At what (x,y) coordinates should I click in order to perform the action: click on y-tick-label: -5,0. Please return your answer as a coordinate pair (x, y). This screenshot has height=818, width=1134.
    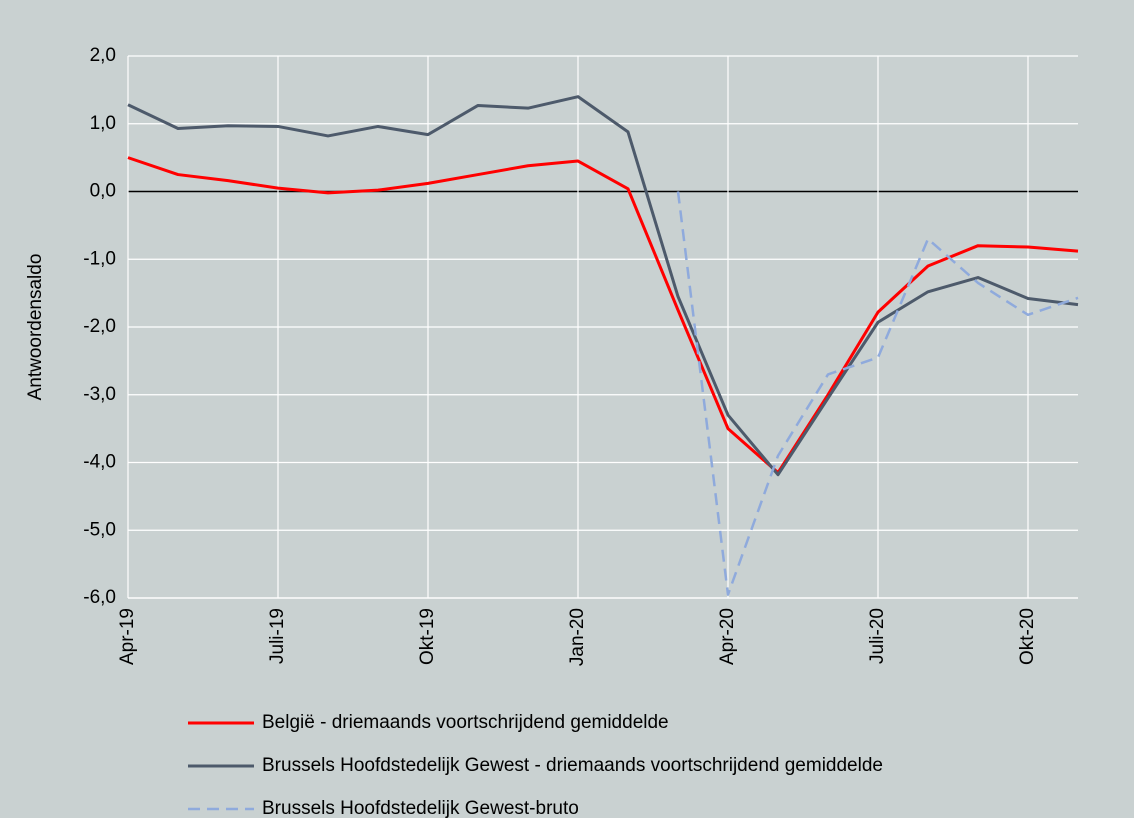
    Looking at the image, I should click on (99, 529).